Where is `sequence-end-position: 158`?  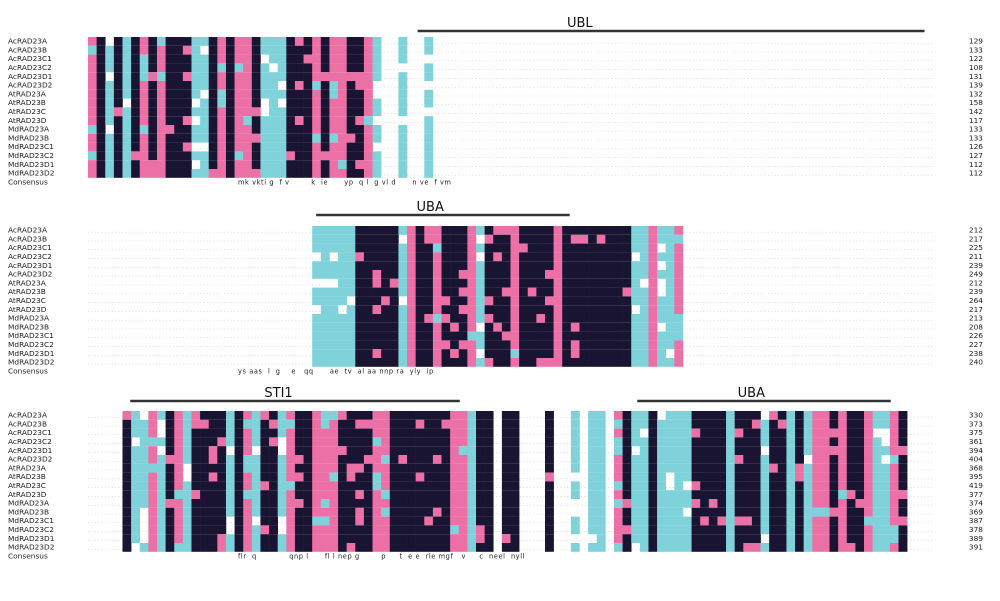
sequence-end-position: 158 is located at coordinates (976, 102).